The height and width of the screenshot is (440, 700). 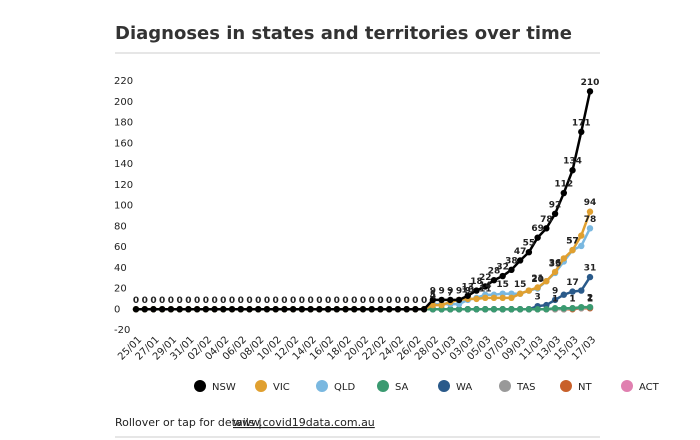 I want to click on footer-note: Rollover or tap for details |, so click(x=188, y=422).